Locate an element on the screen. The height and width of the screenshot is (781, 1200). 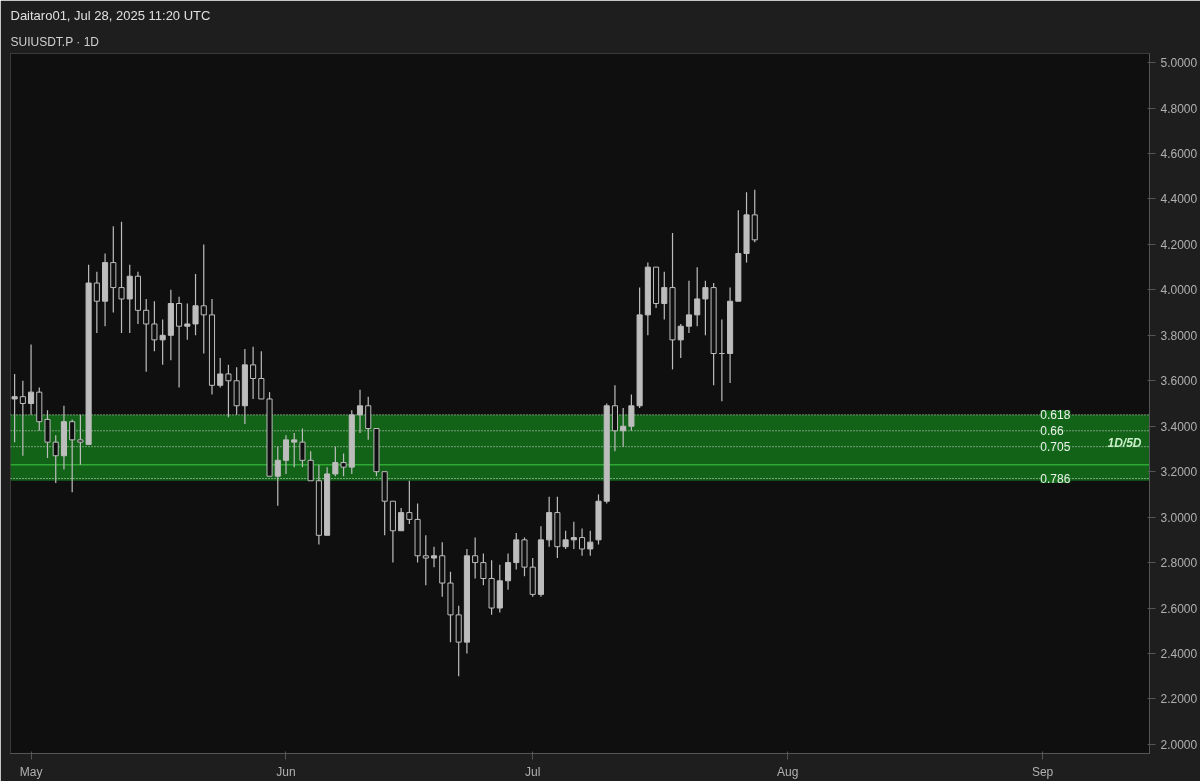
y-tick-label: 3.8000 is located at coordinates (1179, 335).